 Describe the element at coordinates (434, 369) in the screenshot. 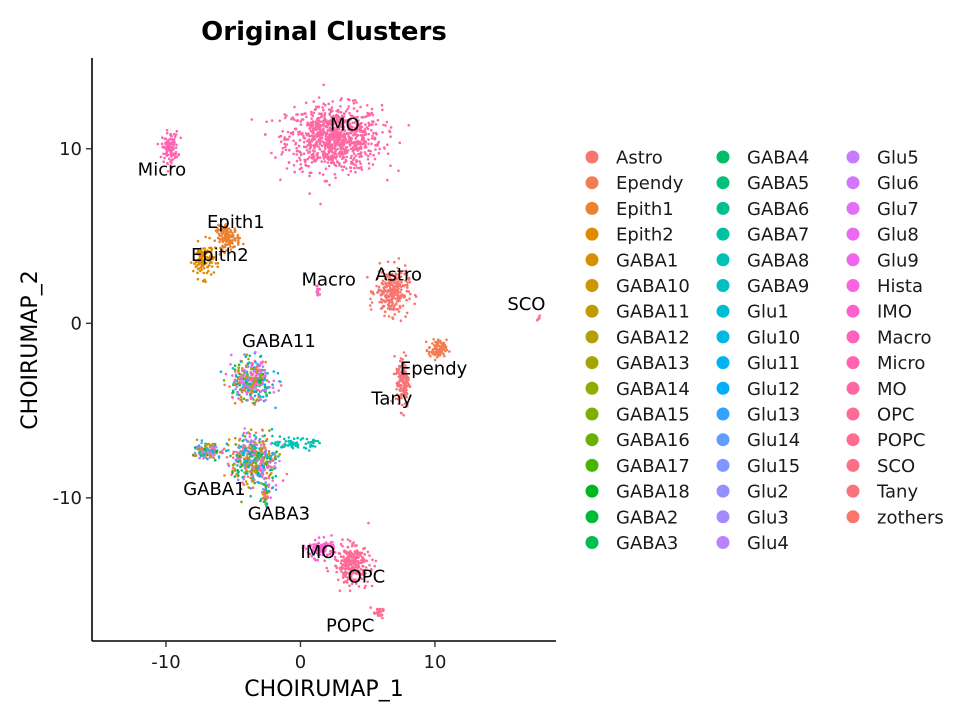

I see `cluster-label: Ependy` at that location.